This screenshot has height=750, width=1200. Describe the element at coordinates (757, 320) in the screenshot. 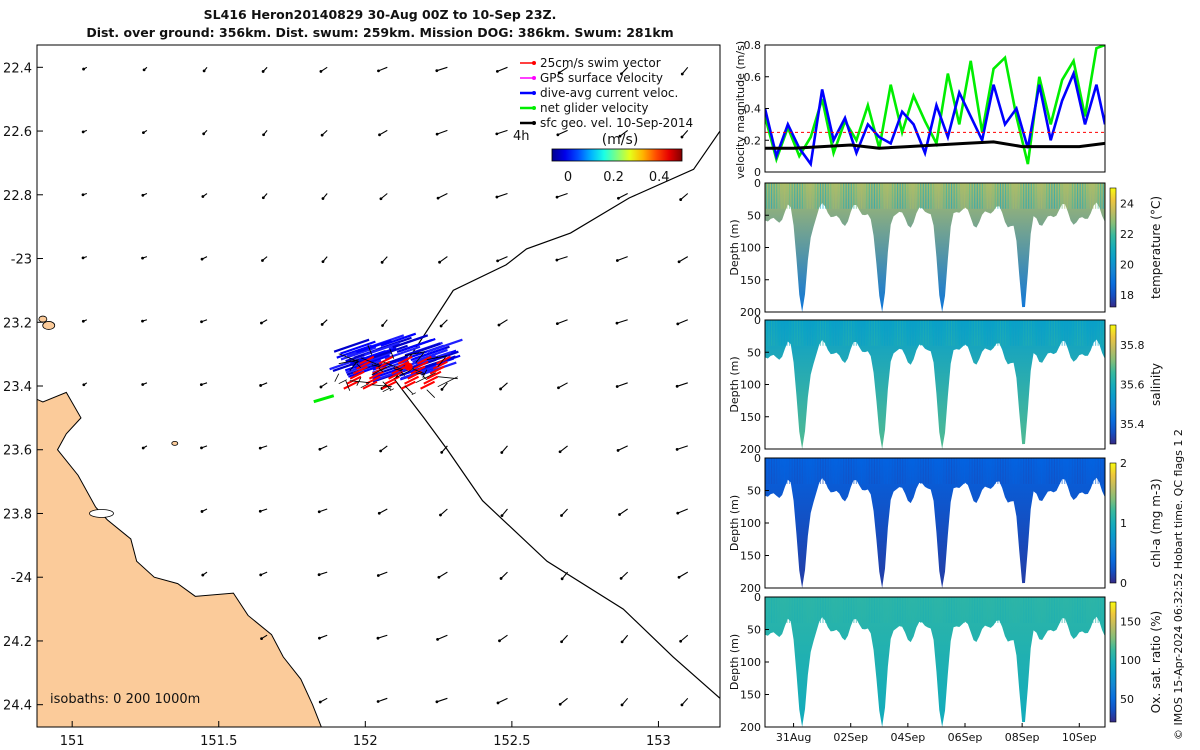

I see `section-ytick-label: 0` at that location.